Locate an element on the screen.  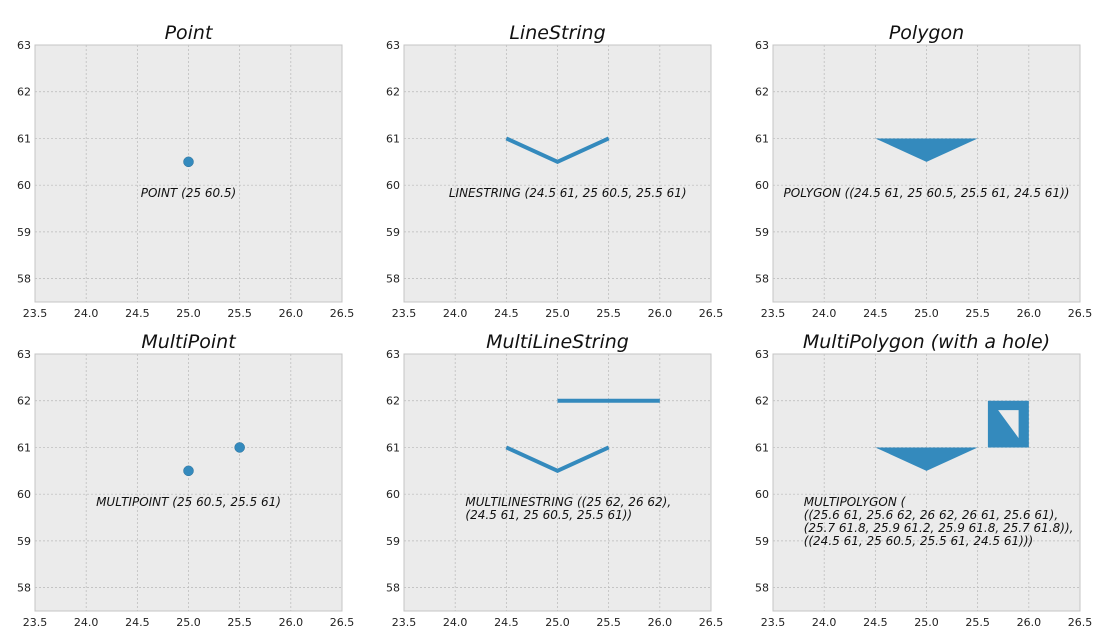
wkt-annotation: ((24.5 61, 25 60.5, 25.5 61, 24.5 61))) is located at coordinates (919, 541).